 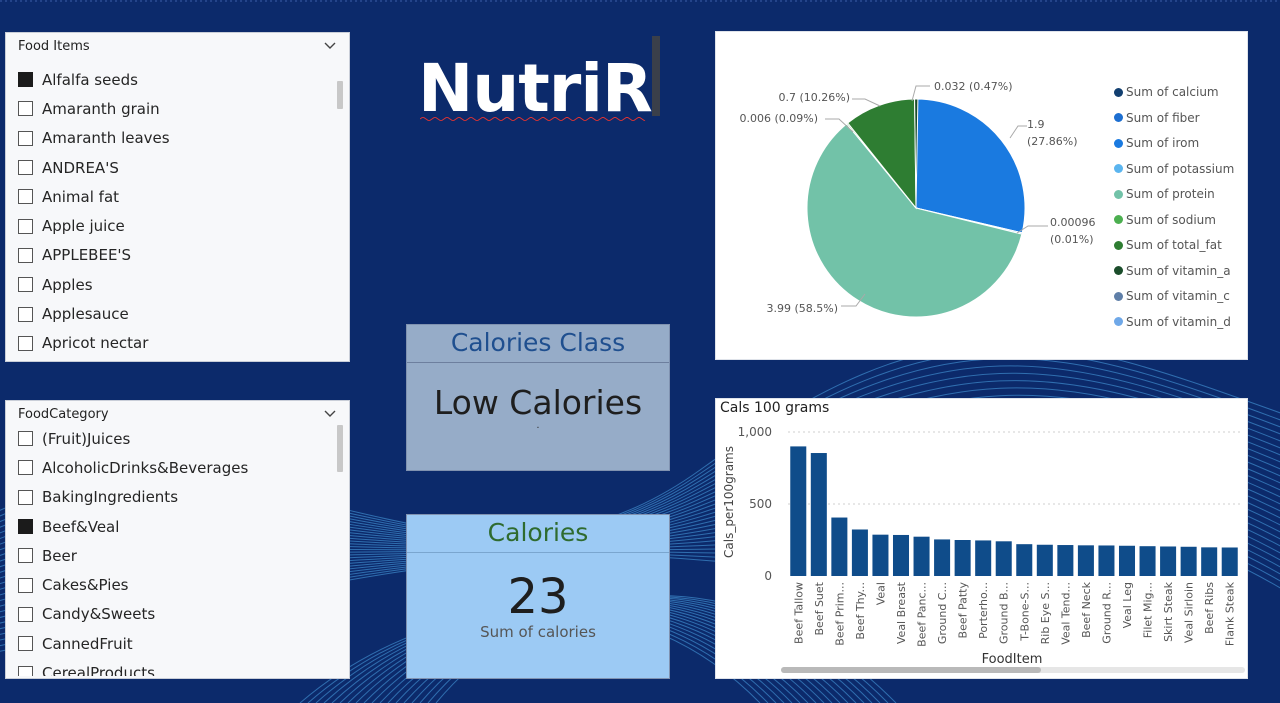 I want to click on legend-item: Sum of fiber, so click(x=1157, y=118).